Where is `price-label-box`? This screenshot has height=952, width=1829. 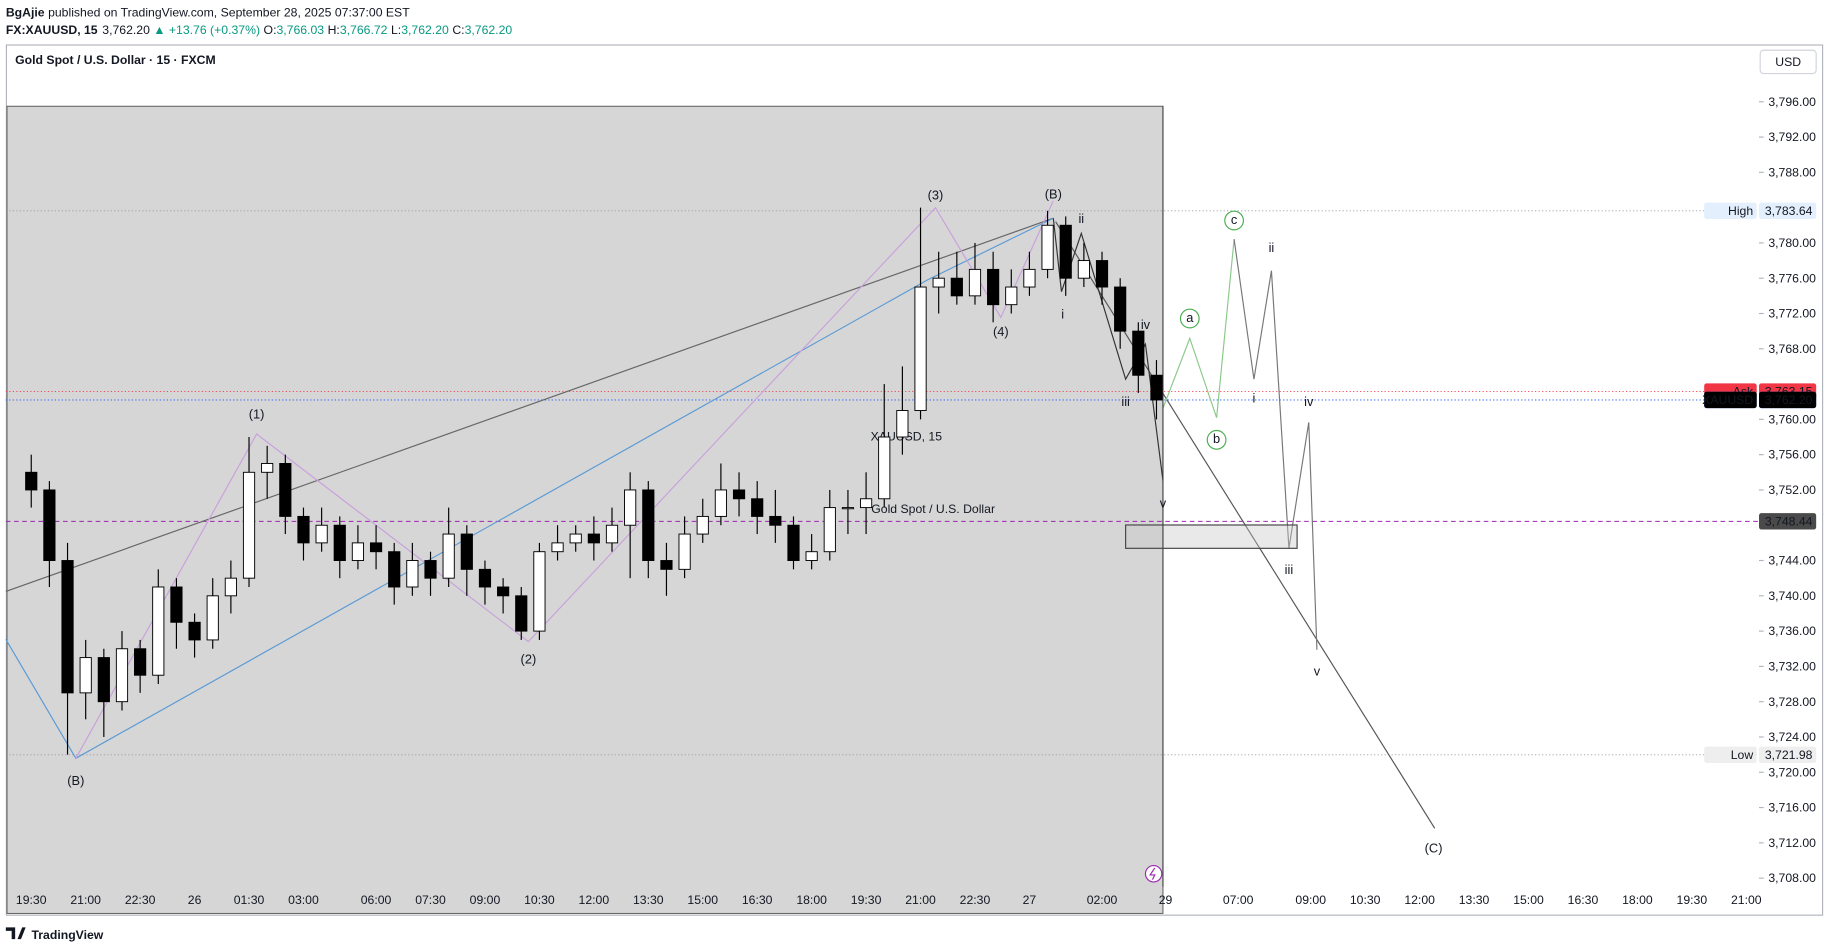 price-label-box is located at coordinates (1788, 400).